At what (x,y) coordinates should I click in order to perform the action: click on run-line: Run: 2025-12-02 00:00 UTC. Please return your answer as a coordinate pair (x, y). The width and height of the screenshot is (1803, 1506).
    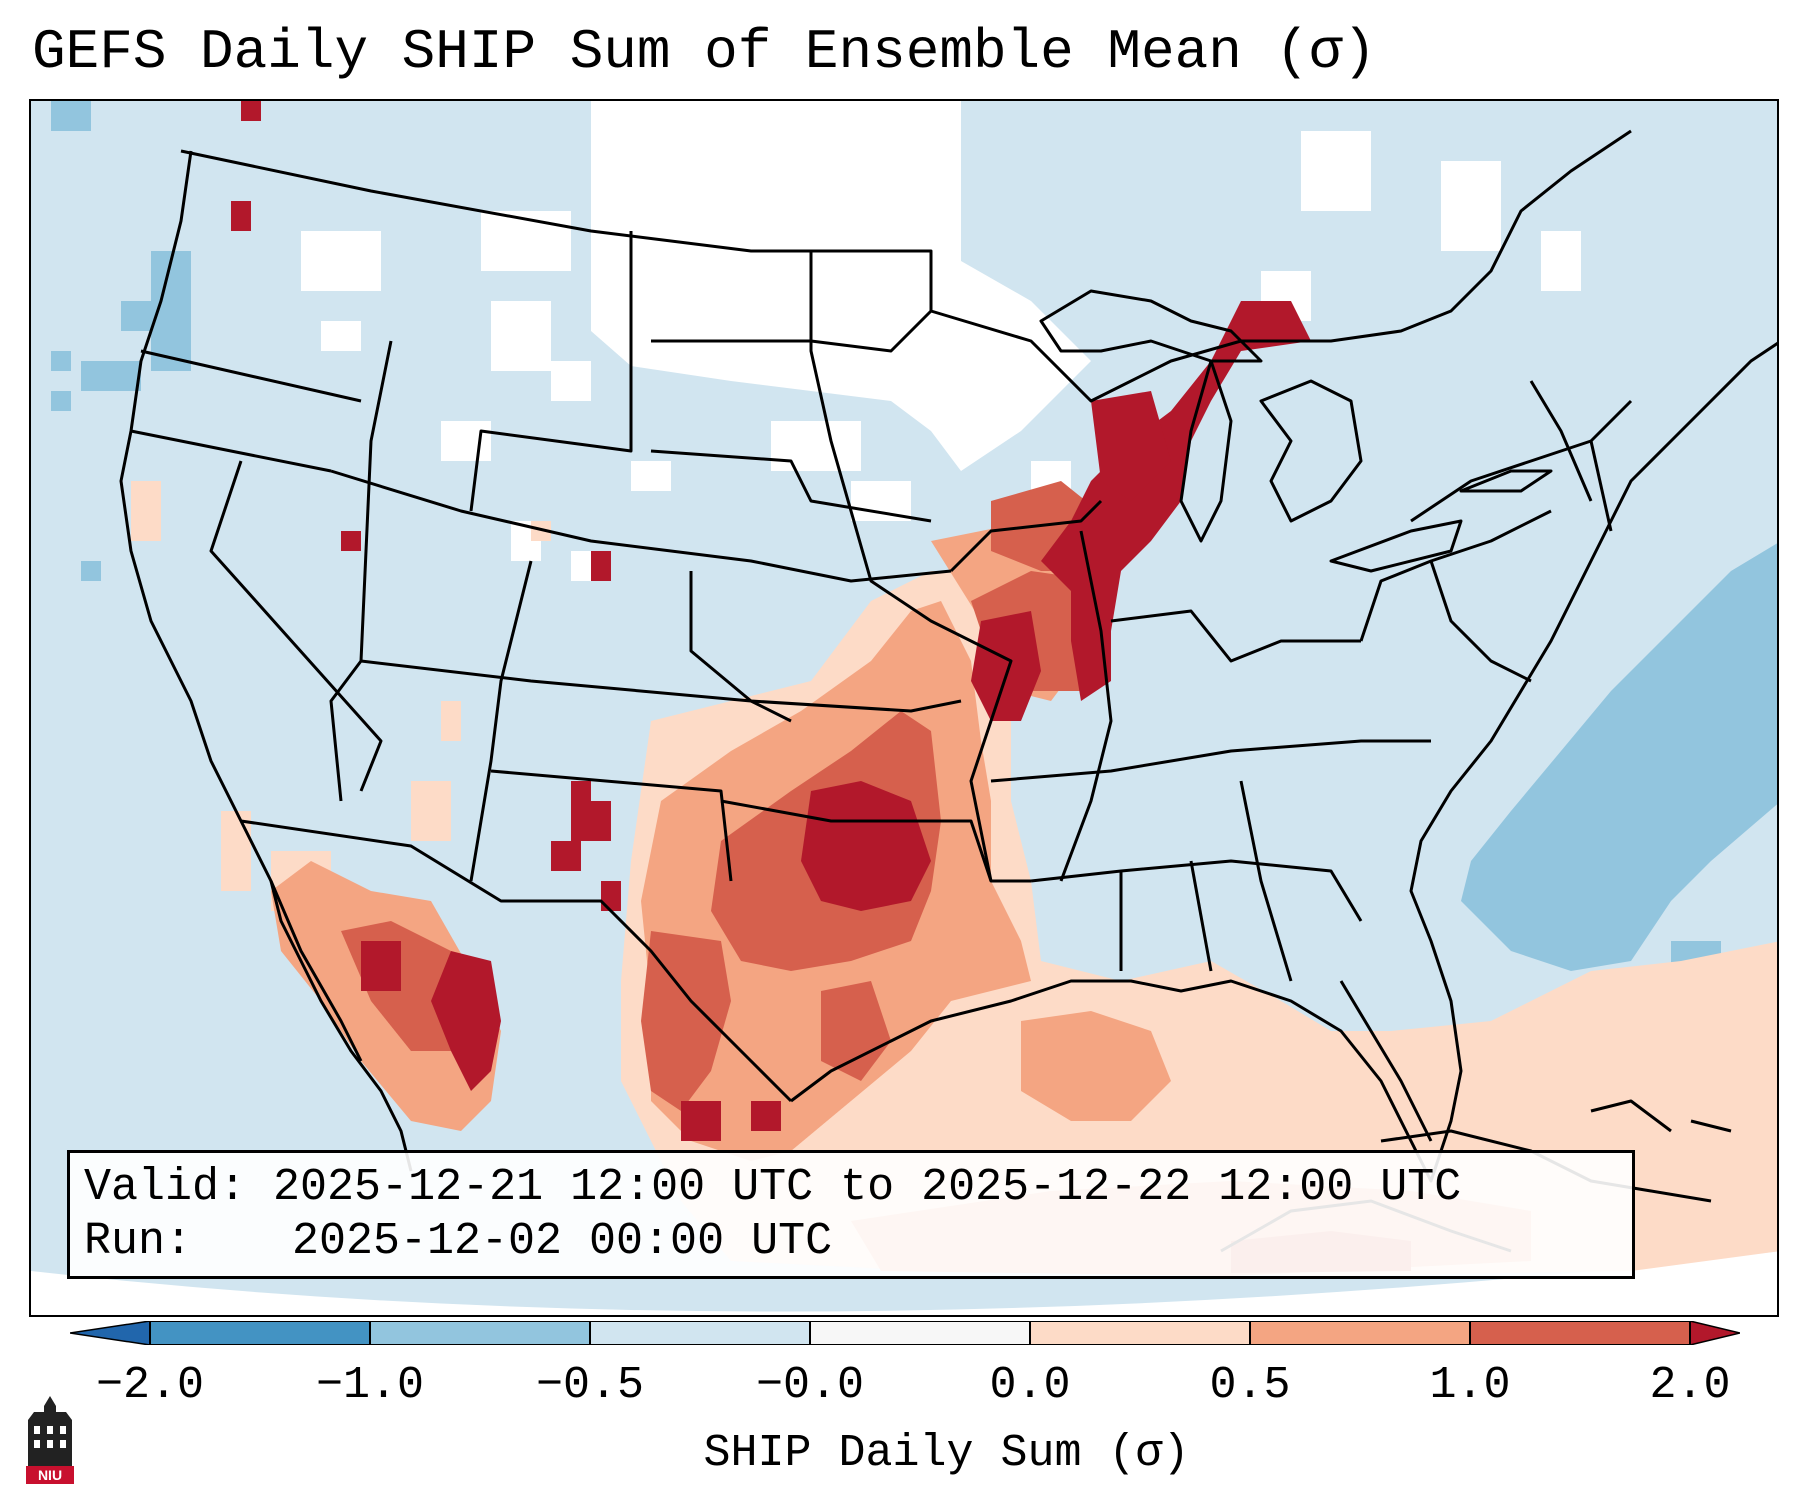
    Looking at the image, I should click on (851, 1242).